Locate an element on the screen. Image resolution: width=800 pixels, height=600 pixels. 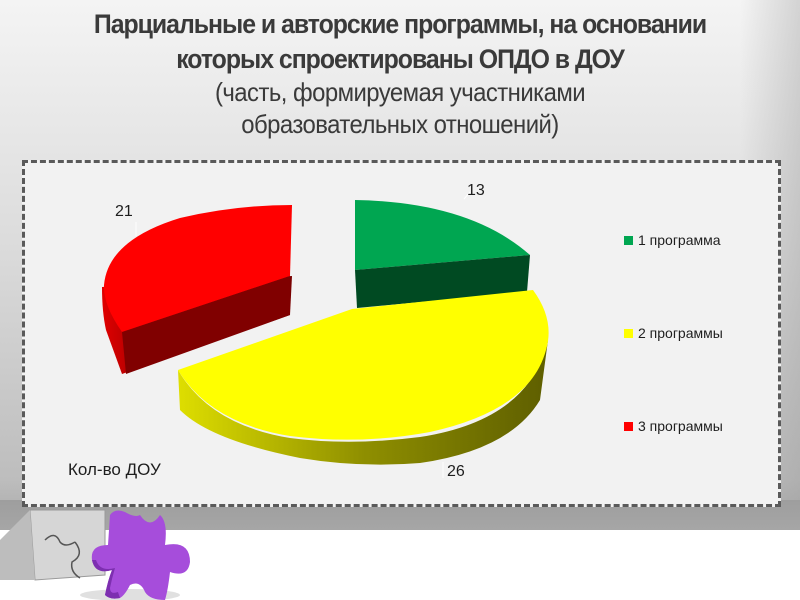
subtitle-line-2: образовательных отношений) is located at coordinates (400, 124).